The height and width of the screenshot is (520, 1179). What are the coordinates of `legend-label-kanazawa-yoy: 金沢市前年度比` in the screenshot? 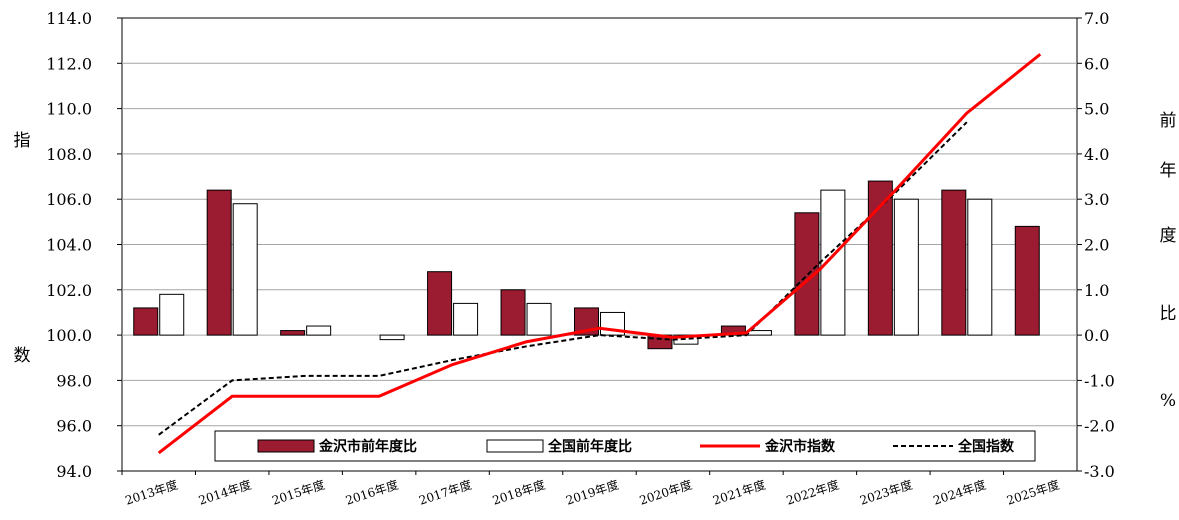 It's located at (367, 446).